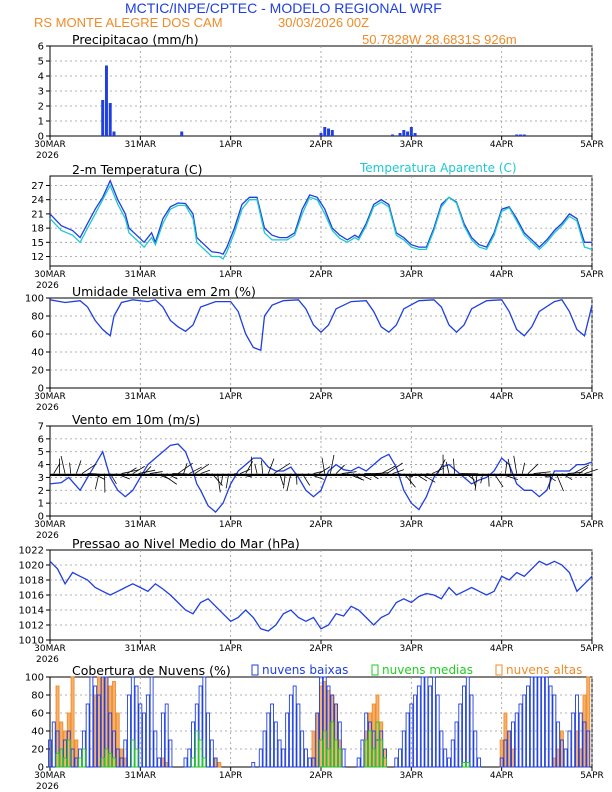 The image size is (612, 792). I want to click on x-tick-label: 1APR, so click(231, 145).